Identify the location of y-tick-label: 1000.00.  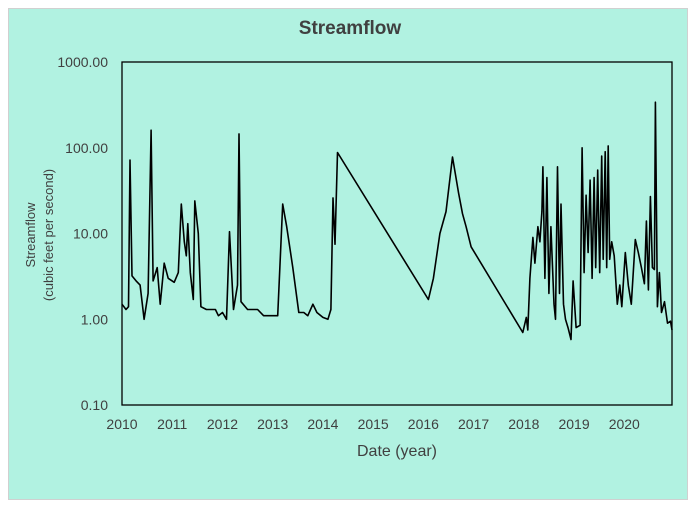
(82, 62).